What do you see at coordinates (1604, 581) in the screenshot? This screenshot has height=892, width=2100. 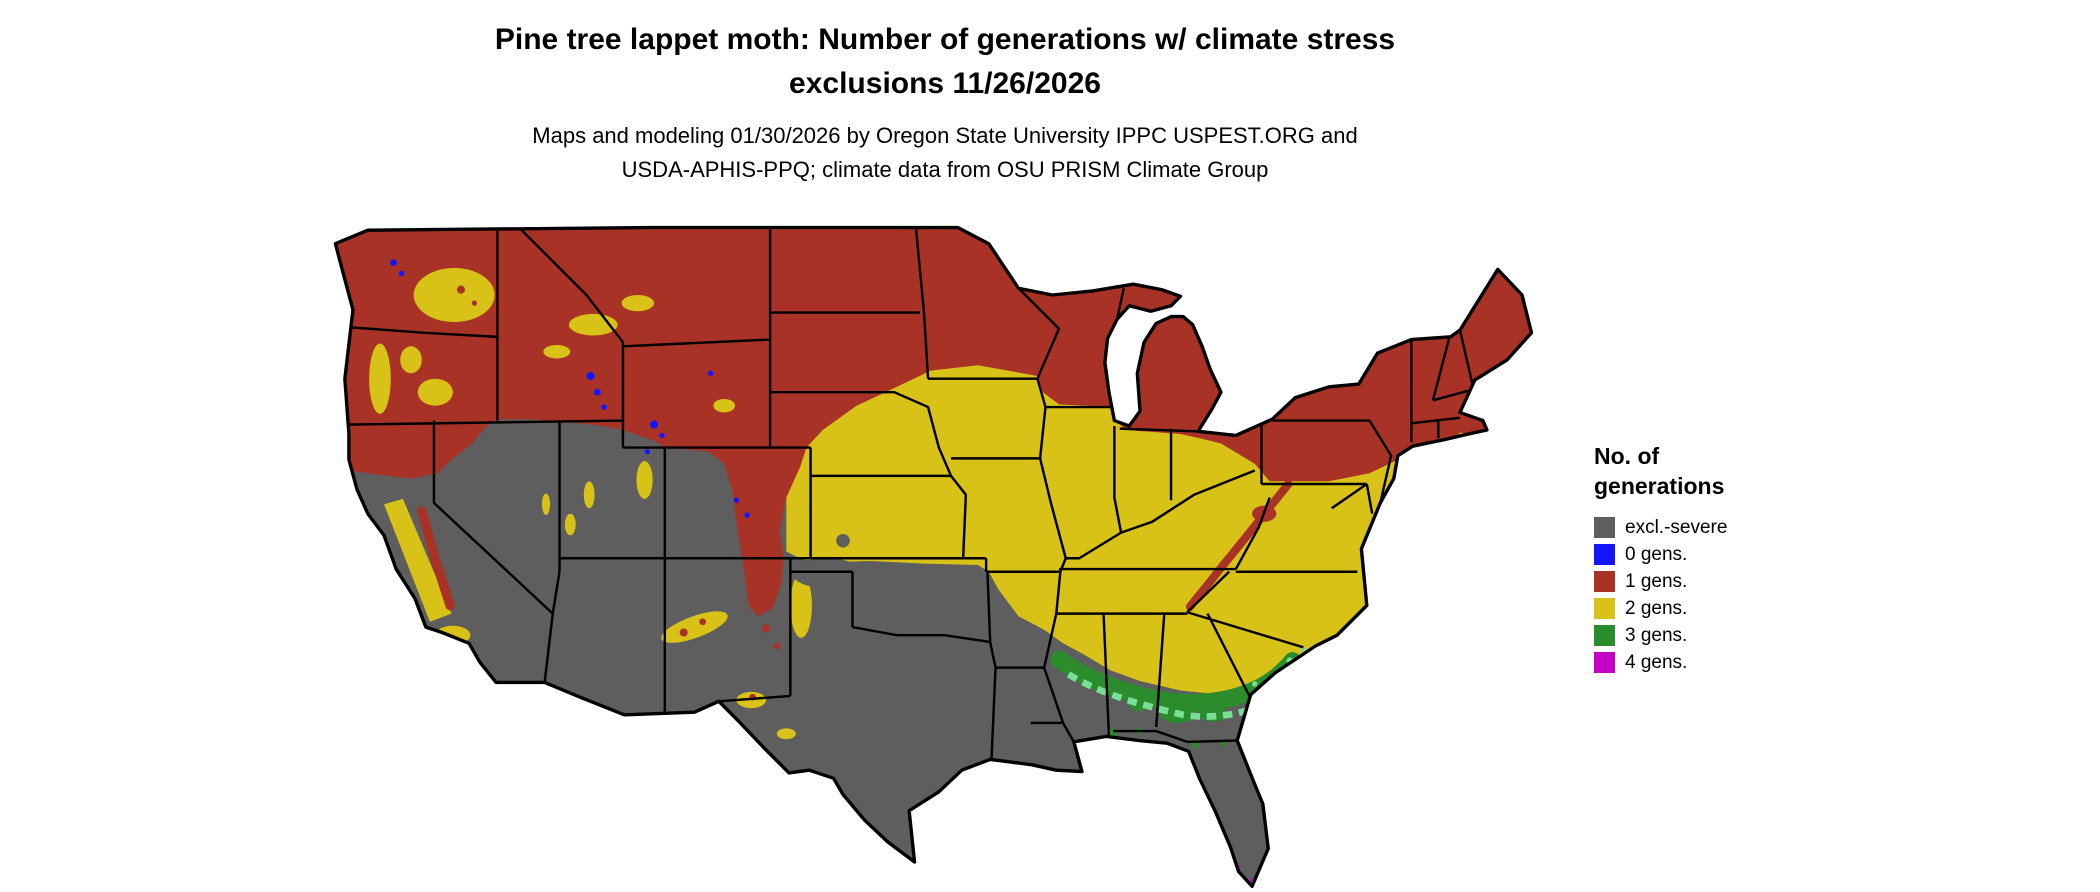 I see `legend-swatch-1gens` at bounding box center [1604, 581].